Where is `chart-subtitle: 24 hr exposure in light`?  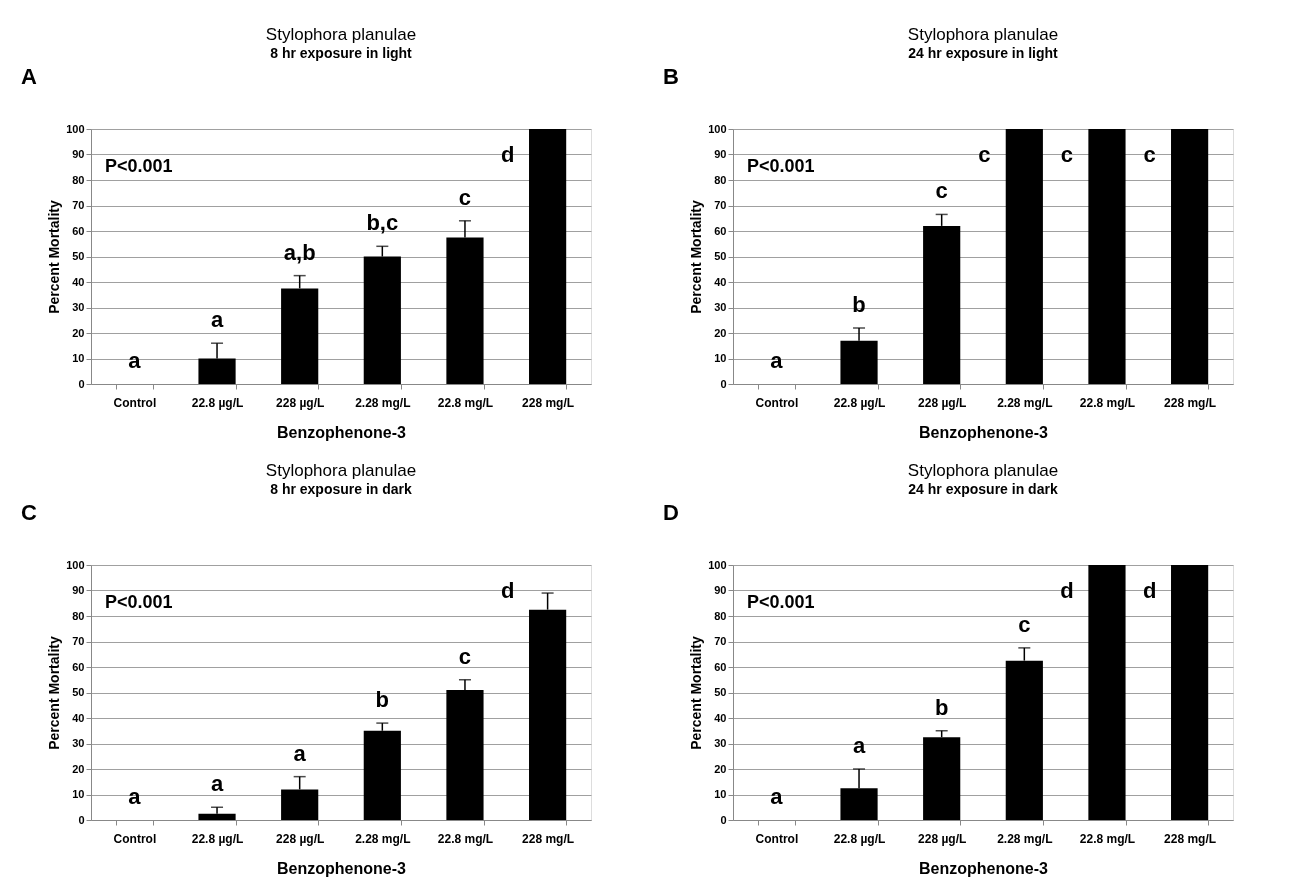 chart-subtitle: 24 hr exposure in light is located at coordinates (983, 53).